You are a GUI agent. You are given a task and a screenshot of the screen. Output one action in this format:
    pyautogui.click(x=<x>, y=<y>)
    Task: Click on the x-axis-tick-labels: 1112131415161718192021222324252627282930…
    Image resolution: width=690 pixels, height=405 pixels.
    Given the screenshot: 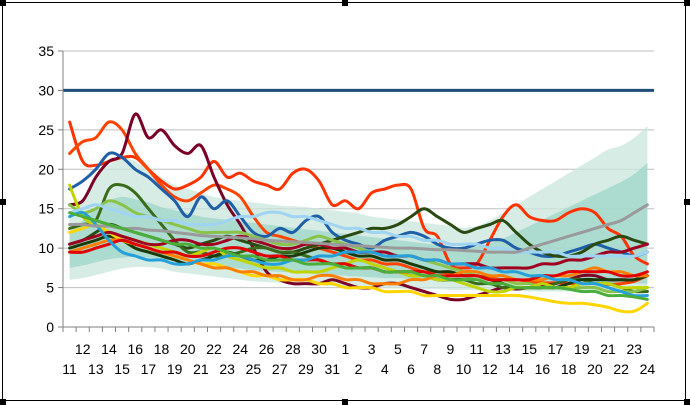 What is the action you would take?
    pyautogui.click(x=358, y=359)
    